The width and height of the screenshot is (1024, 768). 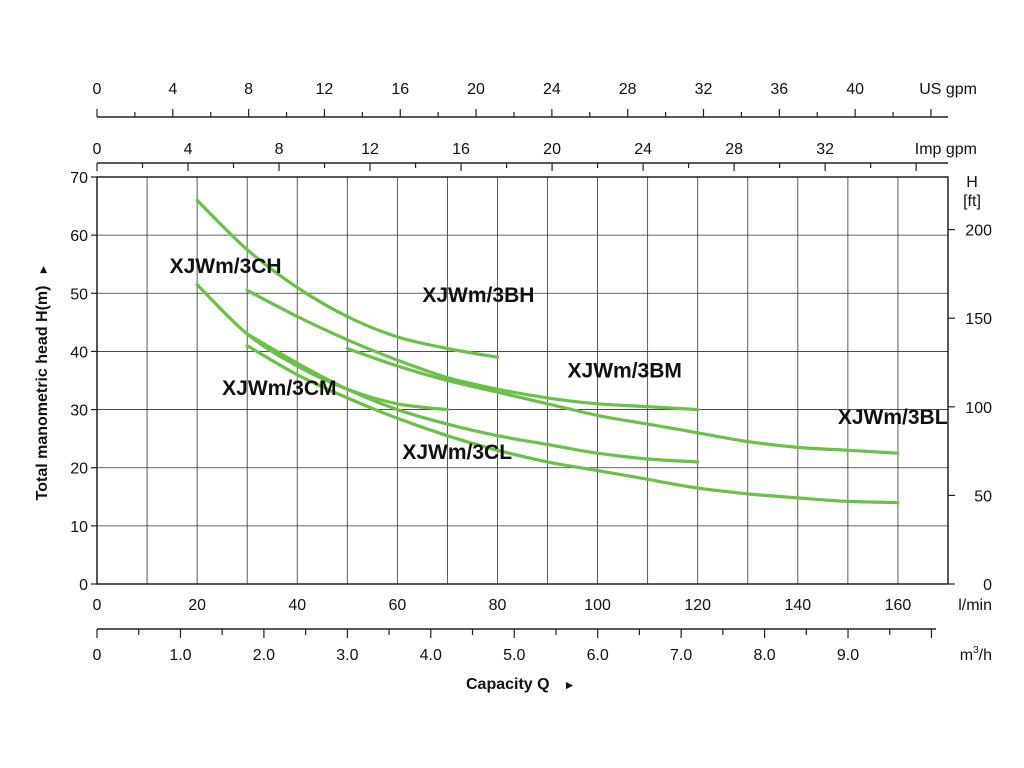 I want to click on us-gpm-tick-label: 40, so click(x=855, y=89).